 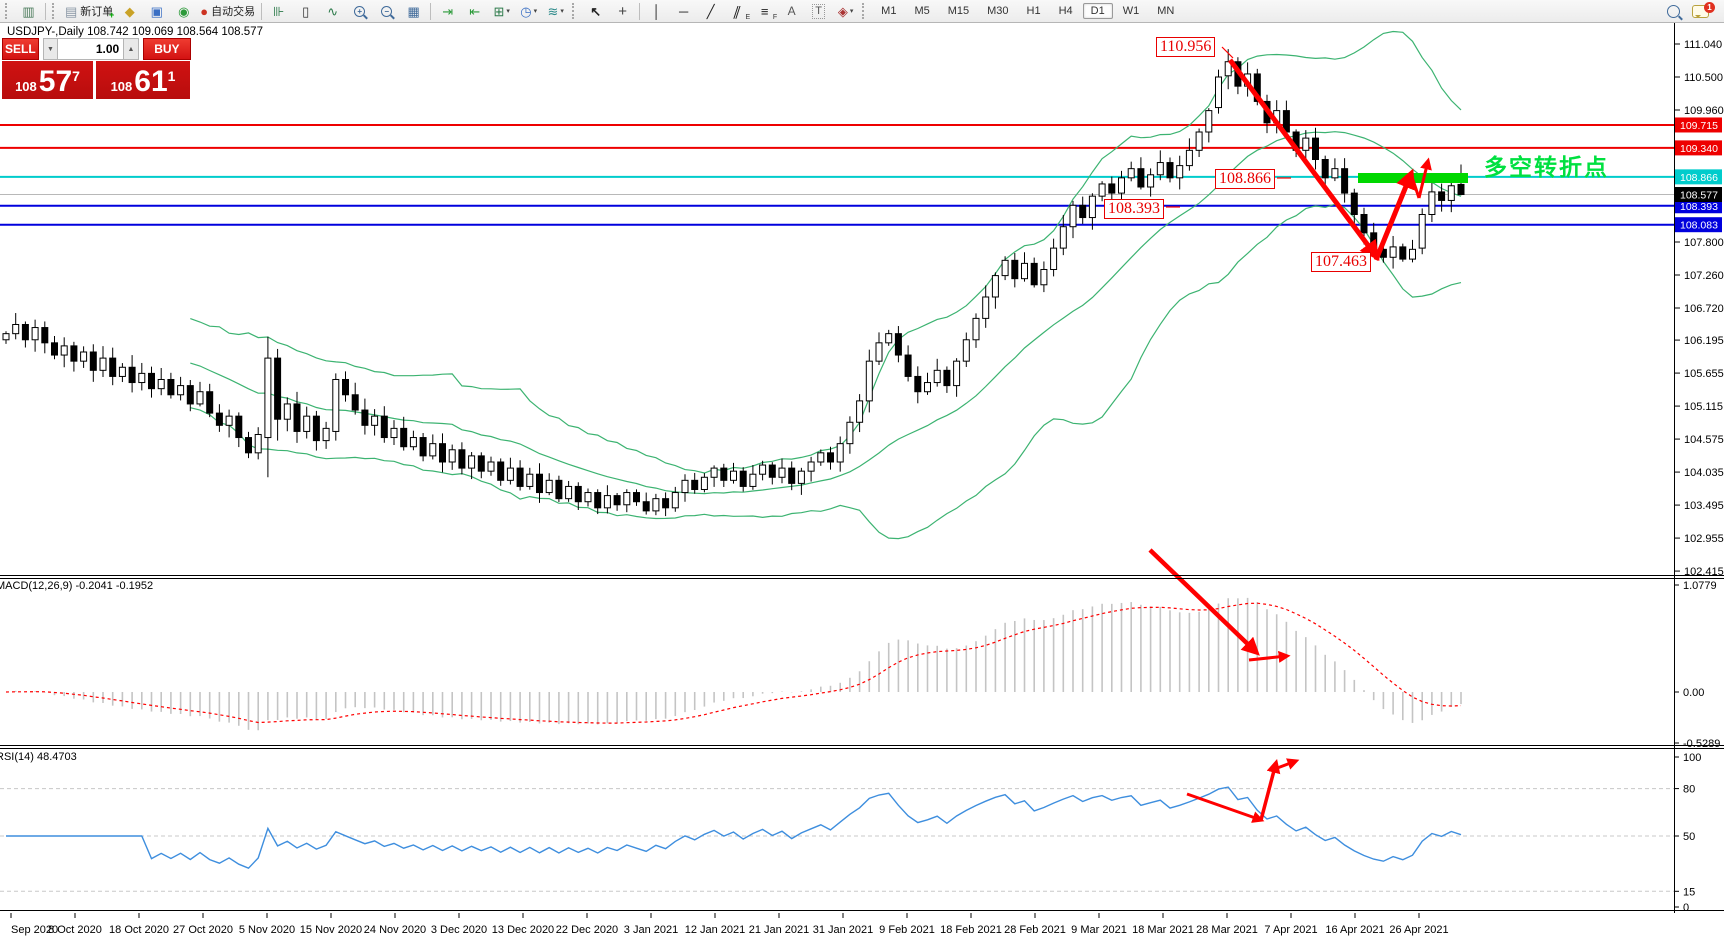 I want to click on metaeditor-button: ◆, so click(x=129, y=11).